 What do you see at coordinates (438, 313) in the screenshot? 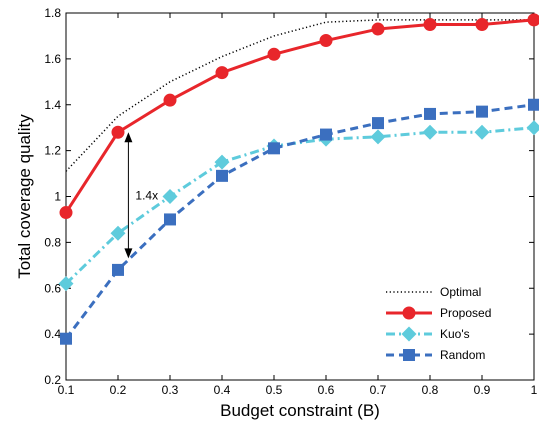
I see `legend-item-proposed: Proposed` at bounding box center [438, 313].